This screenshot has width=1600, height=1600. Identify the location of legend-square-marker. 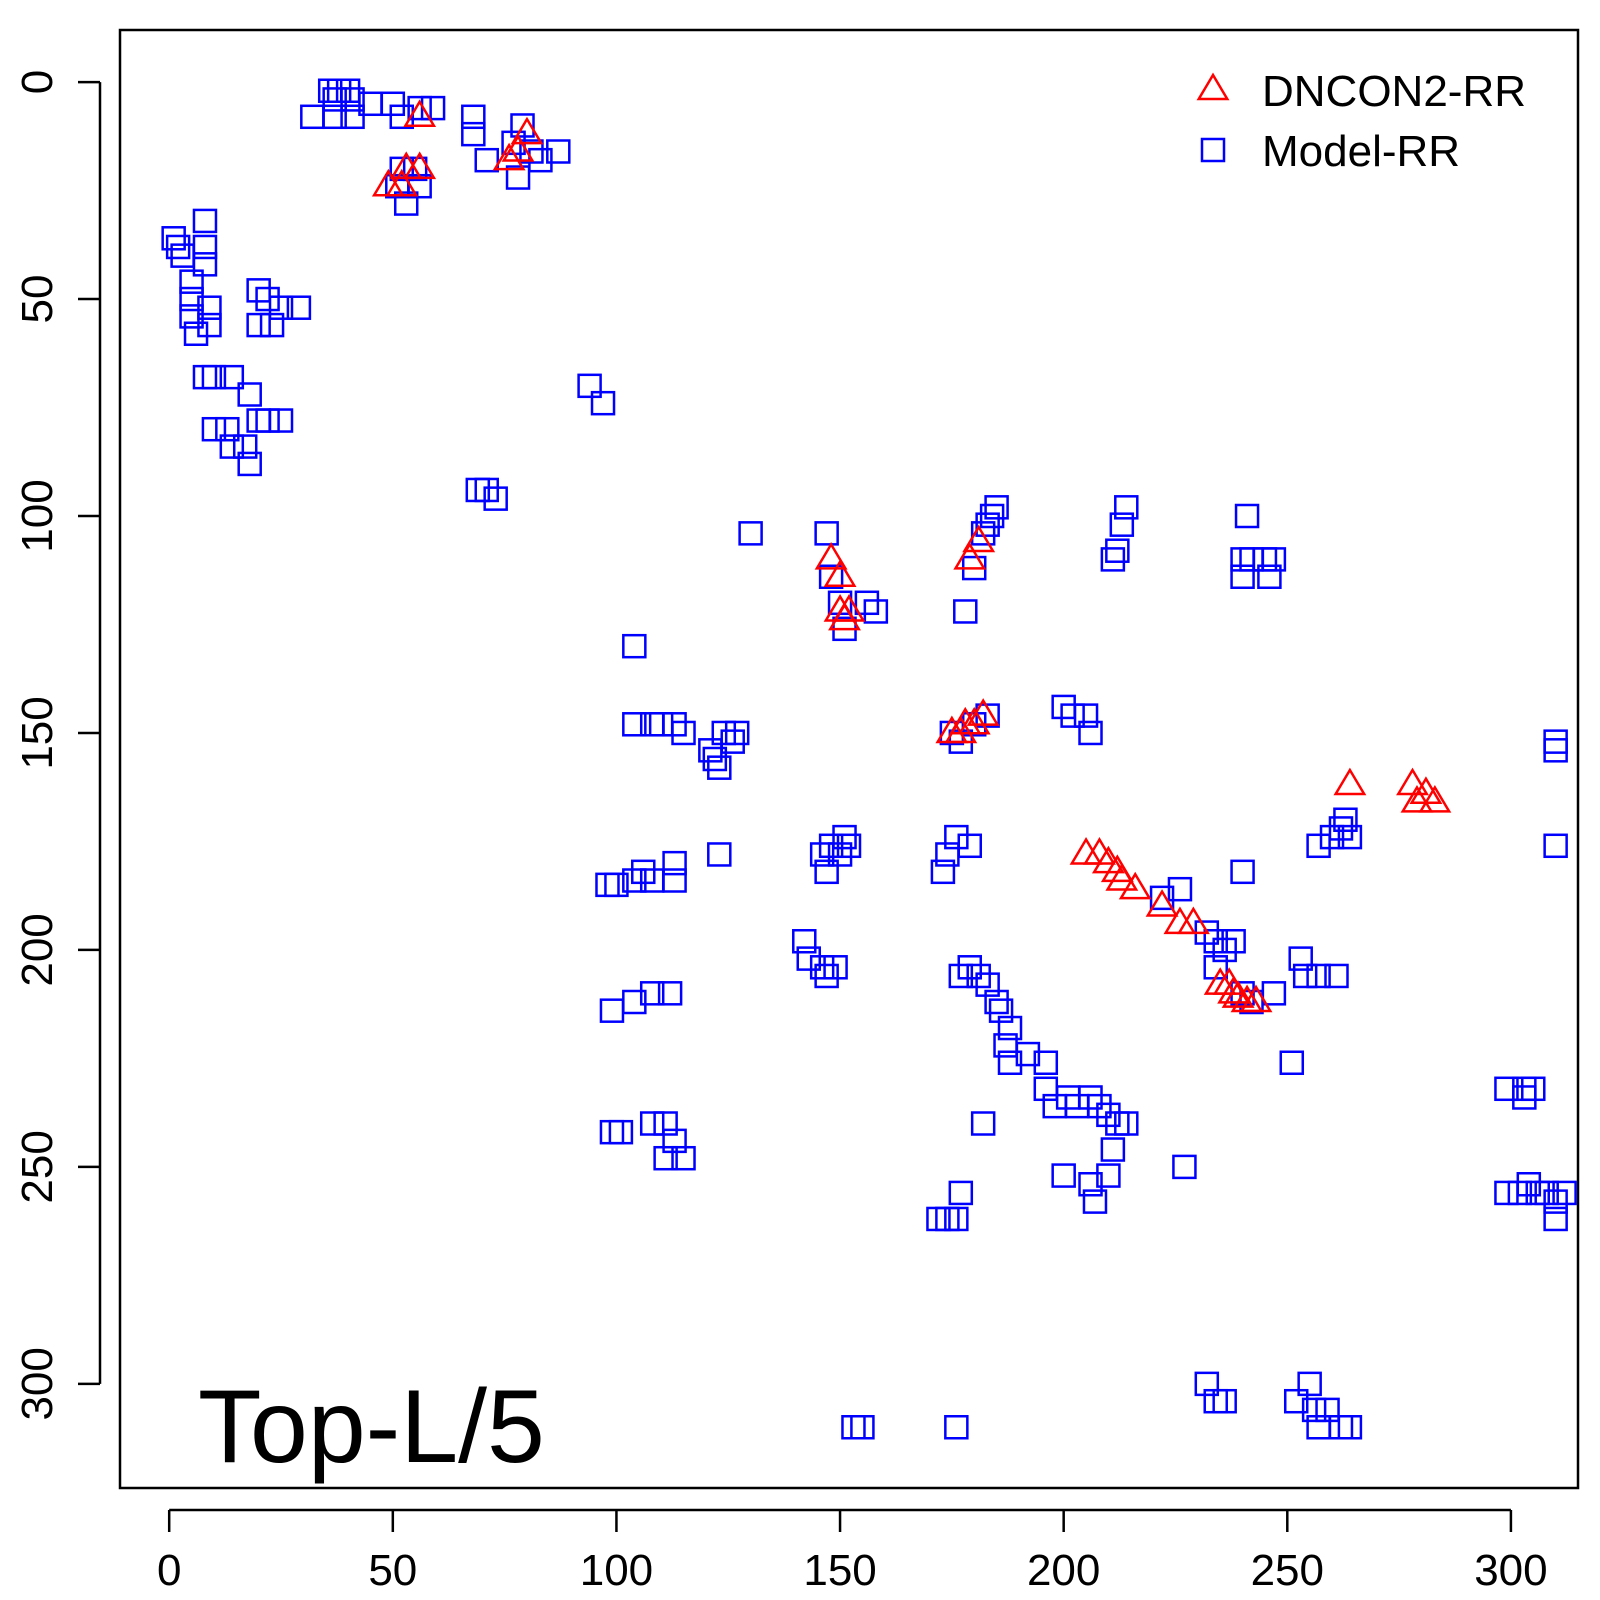
(1213, 150).